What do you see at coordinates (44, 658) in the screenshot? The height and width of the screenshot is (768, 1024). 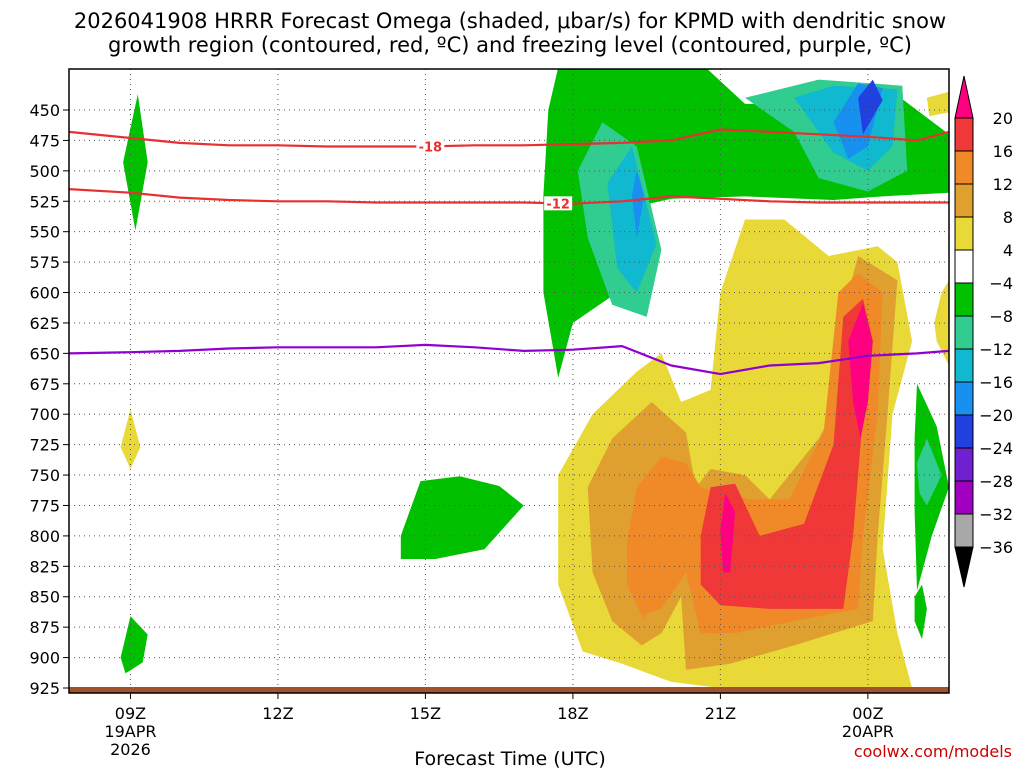 I see `y-tick-label: 900` at bounding box center [44, 658].